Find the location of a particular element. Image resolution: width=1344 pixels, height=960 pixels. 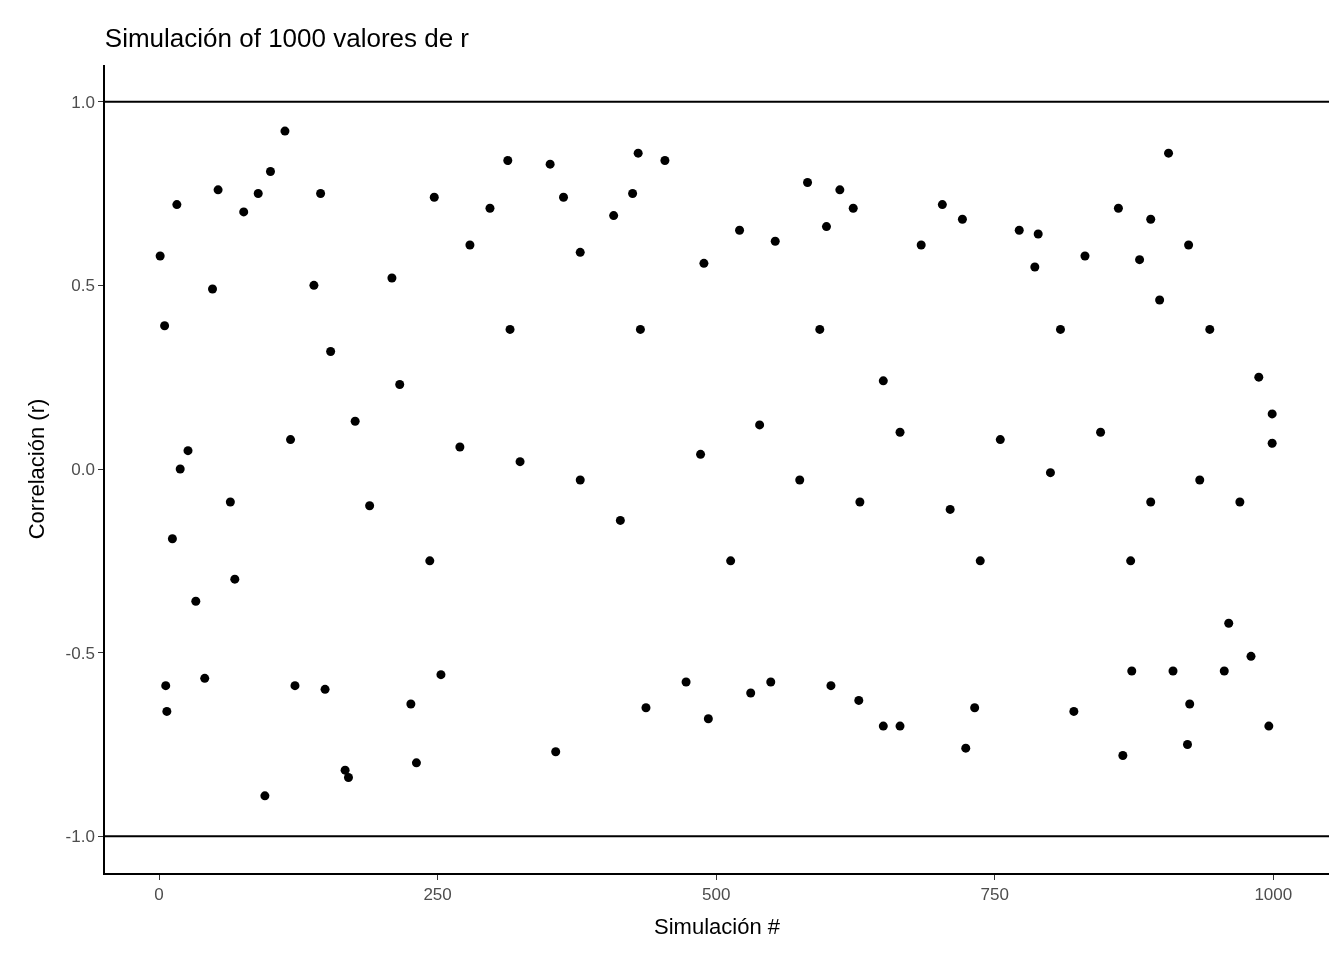

chart-title: Simulación of 1000 valores de r is located at coordinates (287, 38).